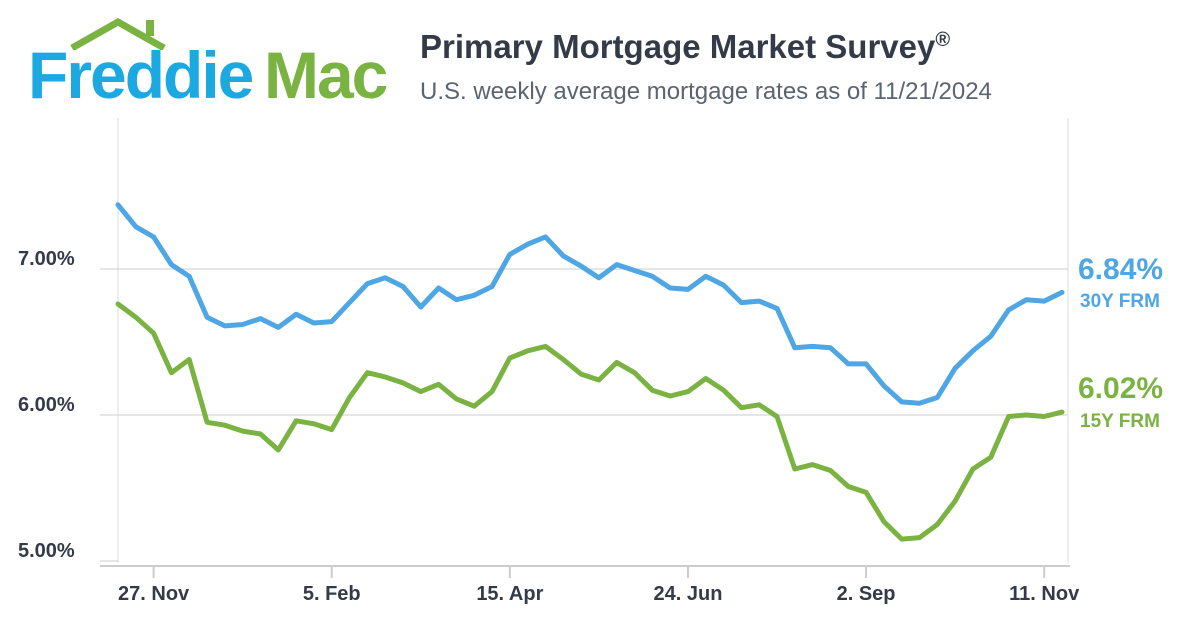  What do you see at coordinates (154, 594) in the screenshot?
I see `x-tick-label: 27. Nov` at bounding box center [154, 594].